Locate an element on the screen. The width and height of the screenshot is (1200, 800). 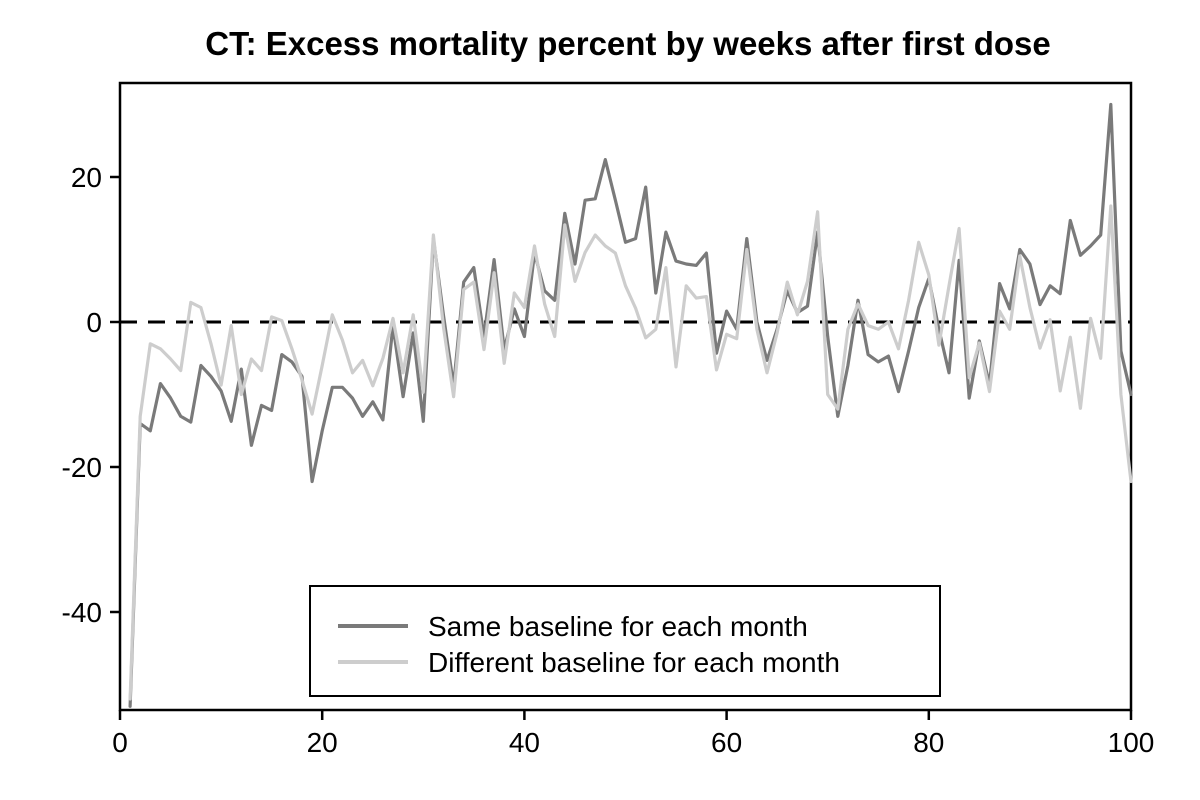
y-tick-label: -40 is located at coordinates (82, 612).